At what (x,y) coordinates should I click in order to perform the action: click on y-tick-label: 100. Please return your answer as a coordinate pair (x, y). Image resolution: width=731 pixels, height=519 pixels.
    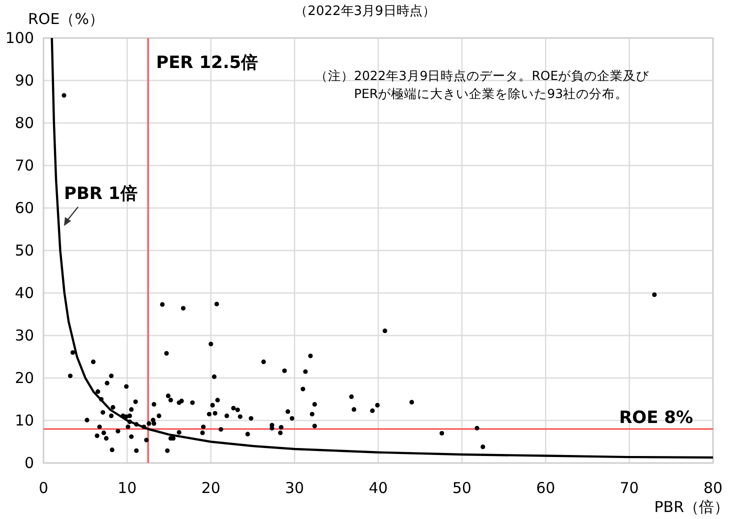
    Looking at the image, I should click on (19, 38).